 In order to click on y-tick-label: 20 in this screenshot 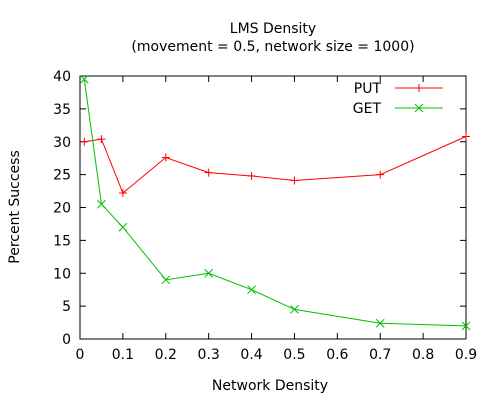, I will do `click(62, 209)`.